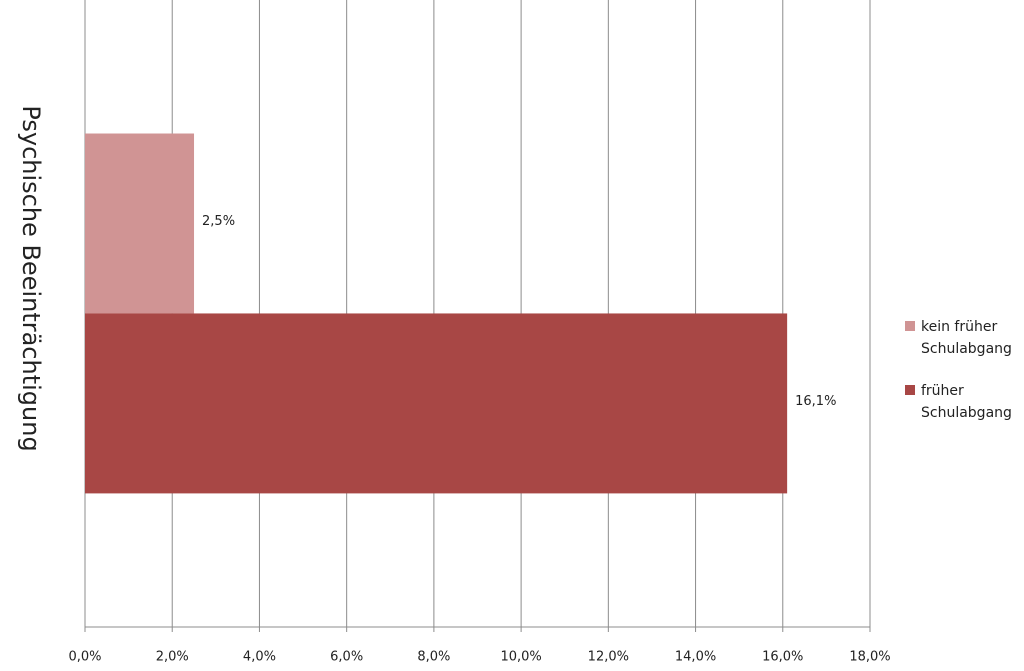 Image resolution: width=1024 pixels, height=671 pixels. Describe the element at coordinates (966, 338) in the screenshot. I see `legend-label: kein früher Schulabgang` at that location.